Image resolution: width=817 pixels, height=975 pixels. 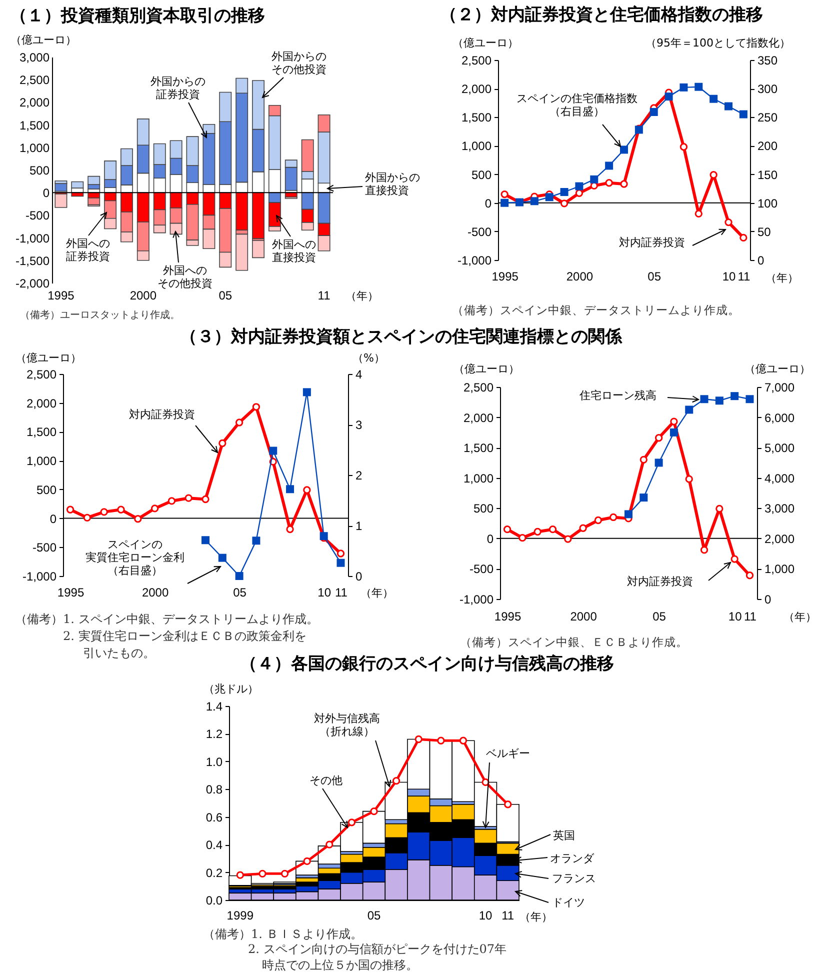 What do you see at coordinates (214, 734) in the screenshot?
I see `y-tick-label: 1.2` at bounding box center [214, 734].